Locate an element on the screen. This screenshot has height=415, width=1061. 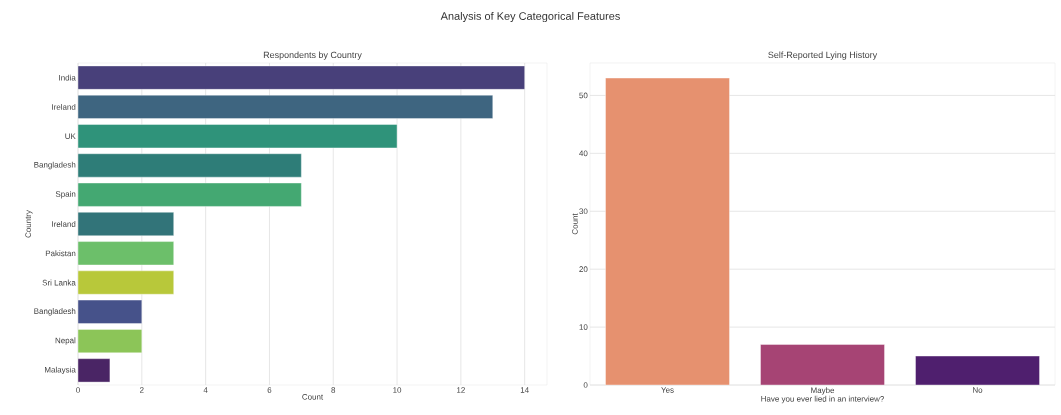
chart-title: Self-Reported Lying History is located at coordinates (823, 55).